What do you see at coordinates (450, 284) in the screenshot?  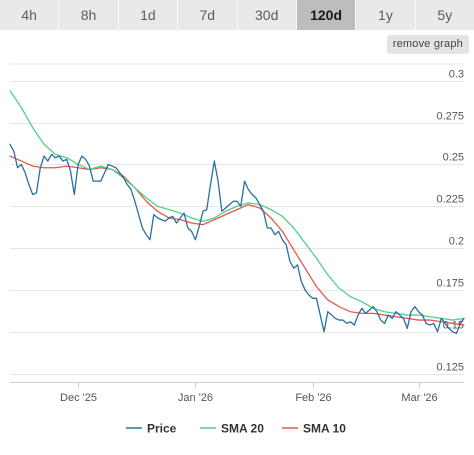 I see `y-tick-label: 0.175` at bounding box center [450, 284].